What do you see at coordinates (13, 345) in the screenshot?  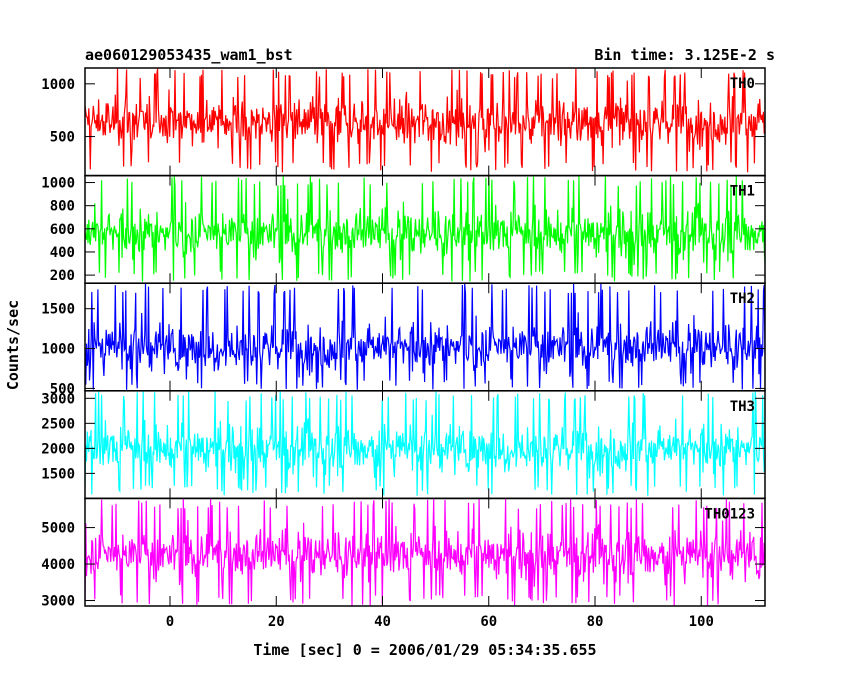 I see `y-axis-label: Counts/sec` at bounding box center [13, 345].